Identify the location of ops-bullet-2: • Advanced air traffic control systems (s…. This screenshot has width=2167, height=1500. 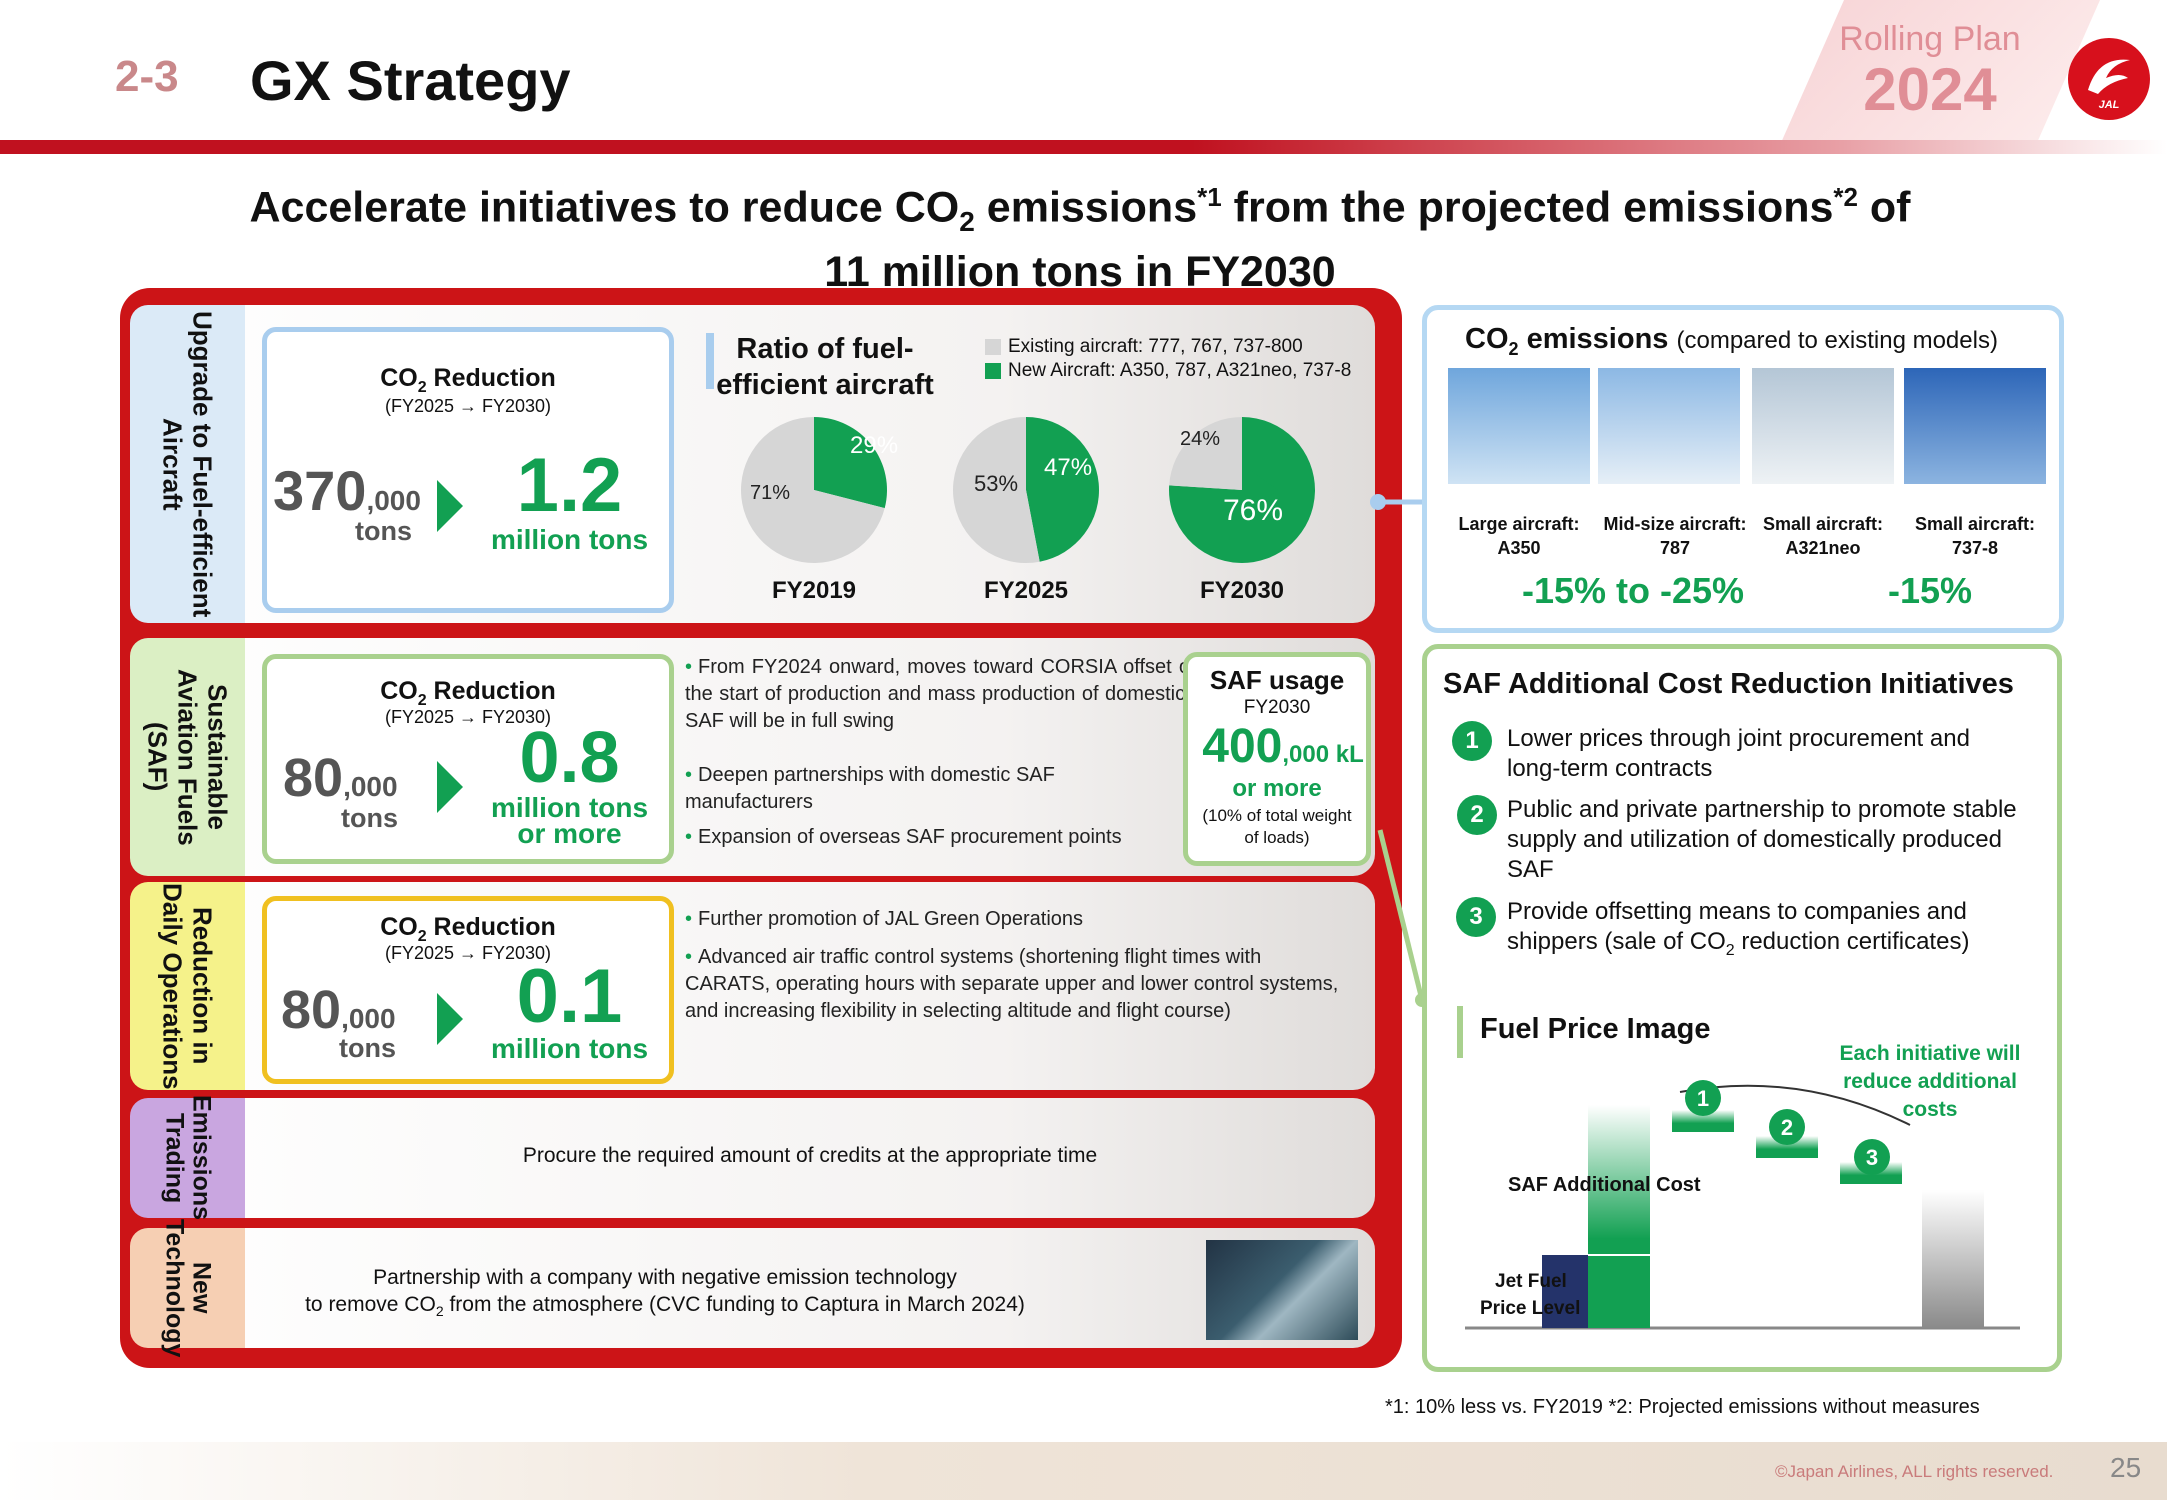
(1012, 984).